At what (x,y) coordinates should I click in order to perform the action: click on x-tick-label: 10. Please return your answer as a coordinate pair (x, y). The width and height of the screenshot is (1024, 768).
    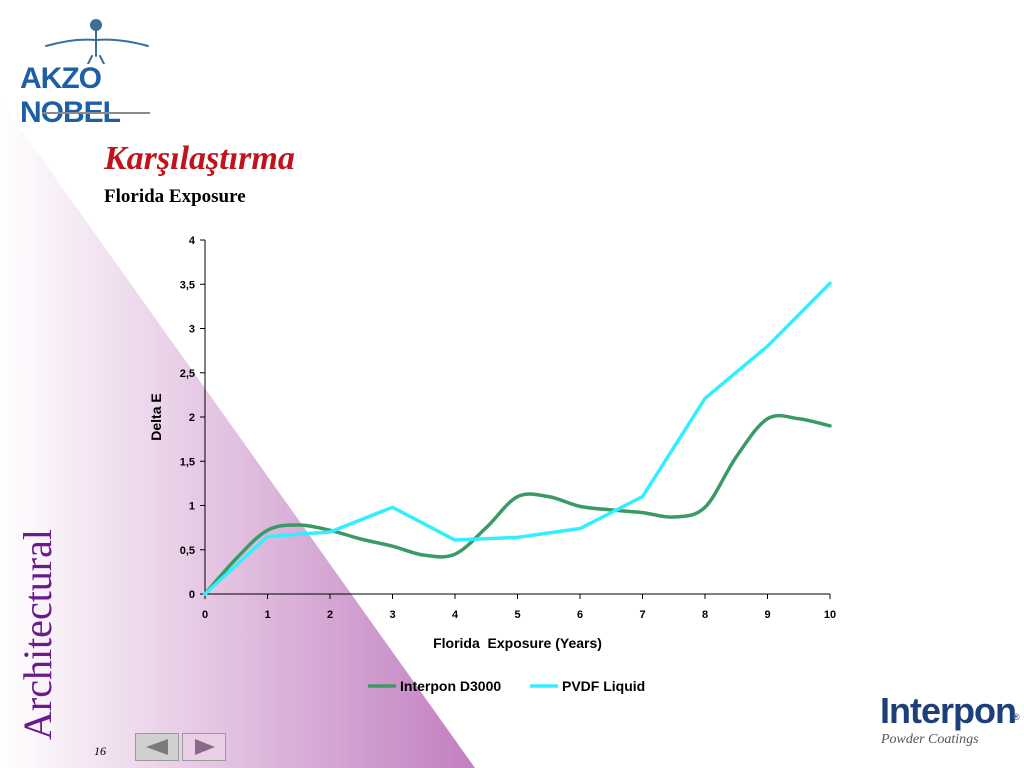
    Looking at the image, I should click on (830, 615).